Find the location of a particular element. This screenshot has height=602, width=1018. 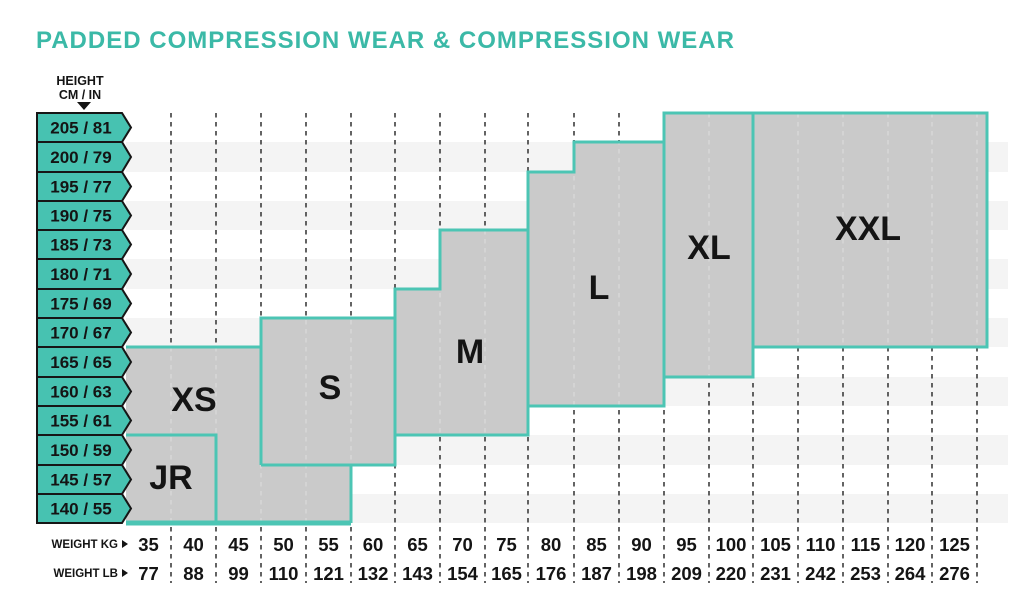

size-region-fill-xxl is located at coordinates (870, 230).